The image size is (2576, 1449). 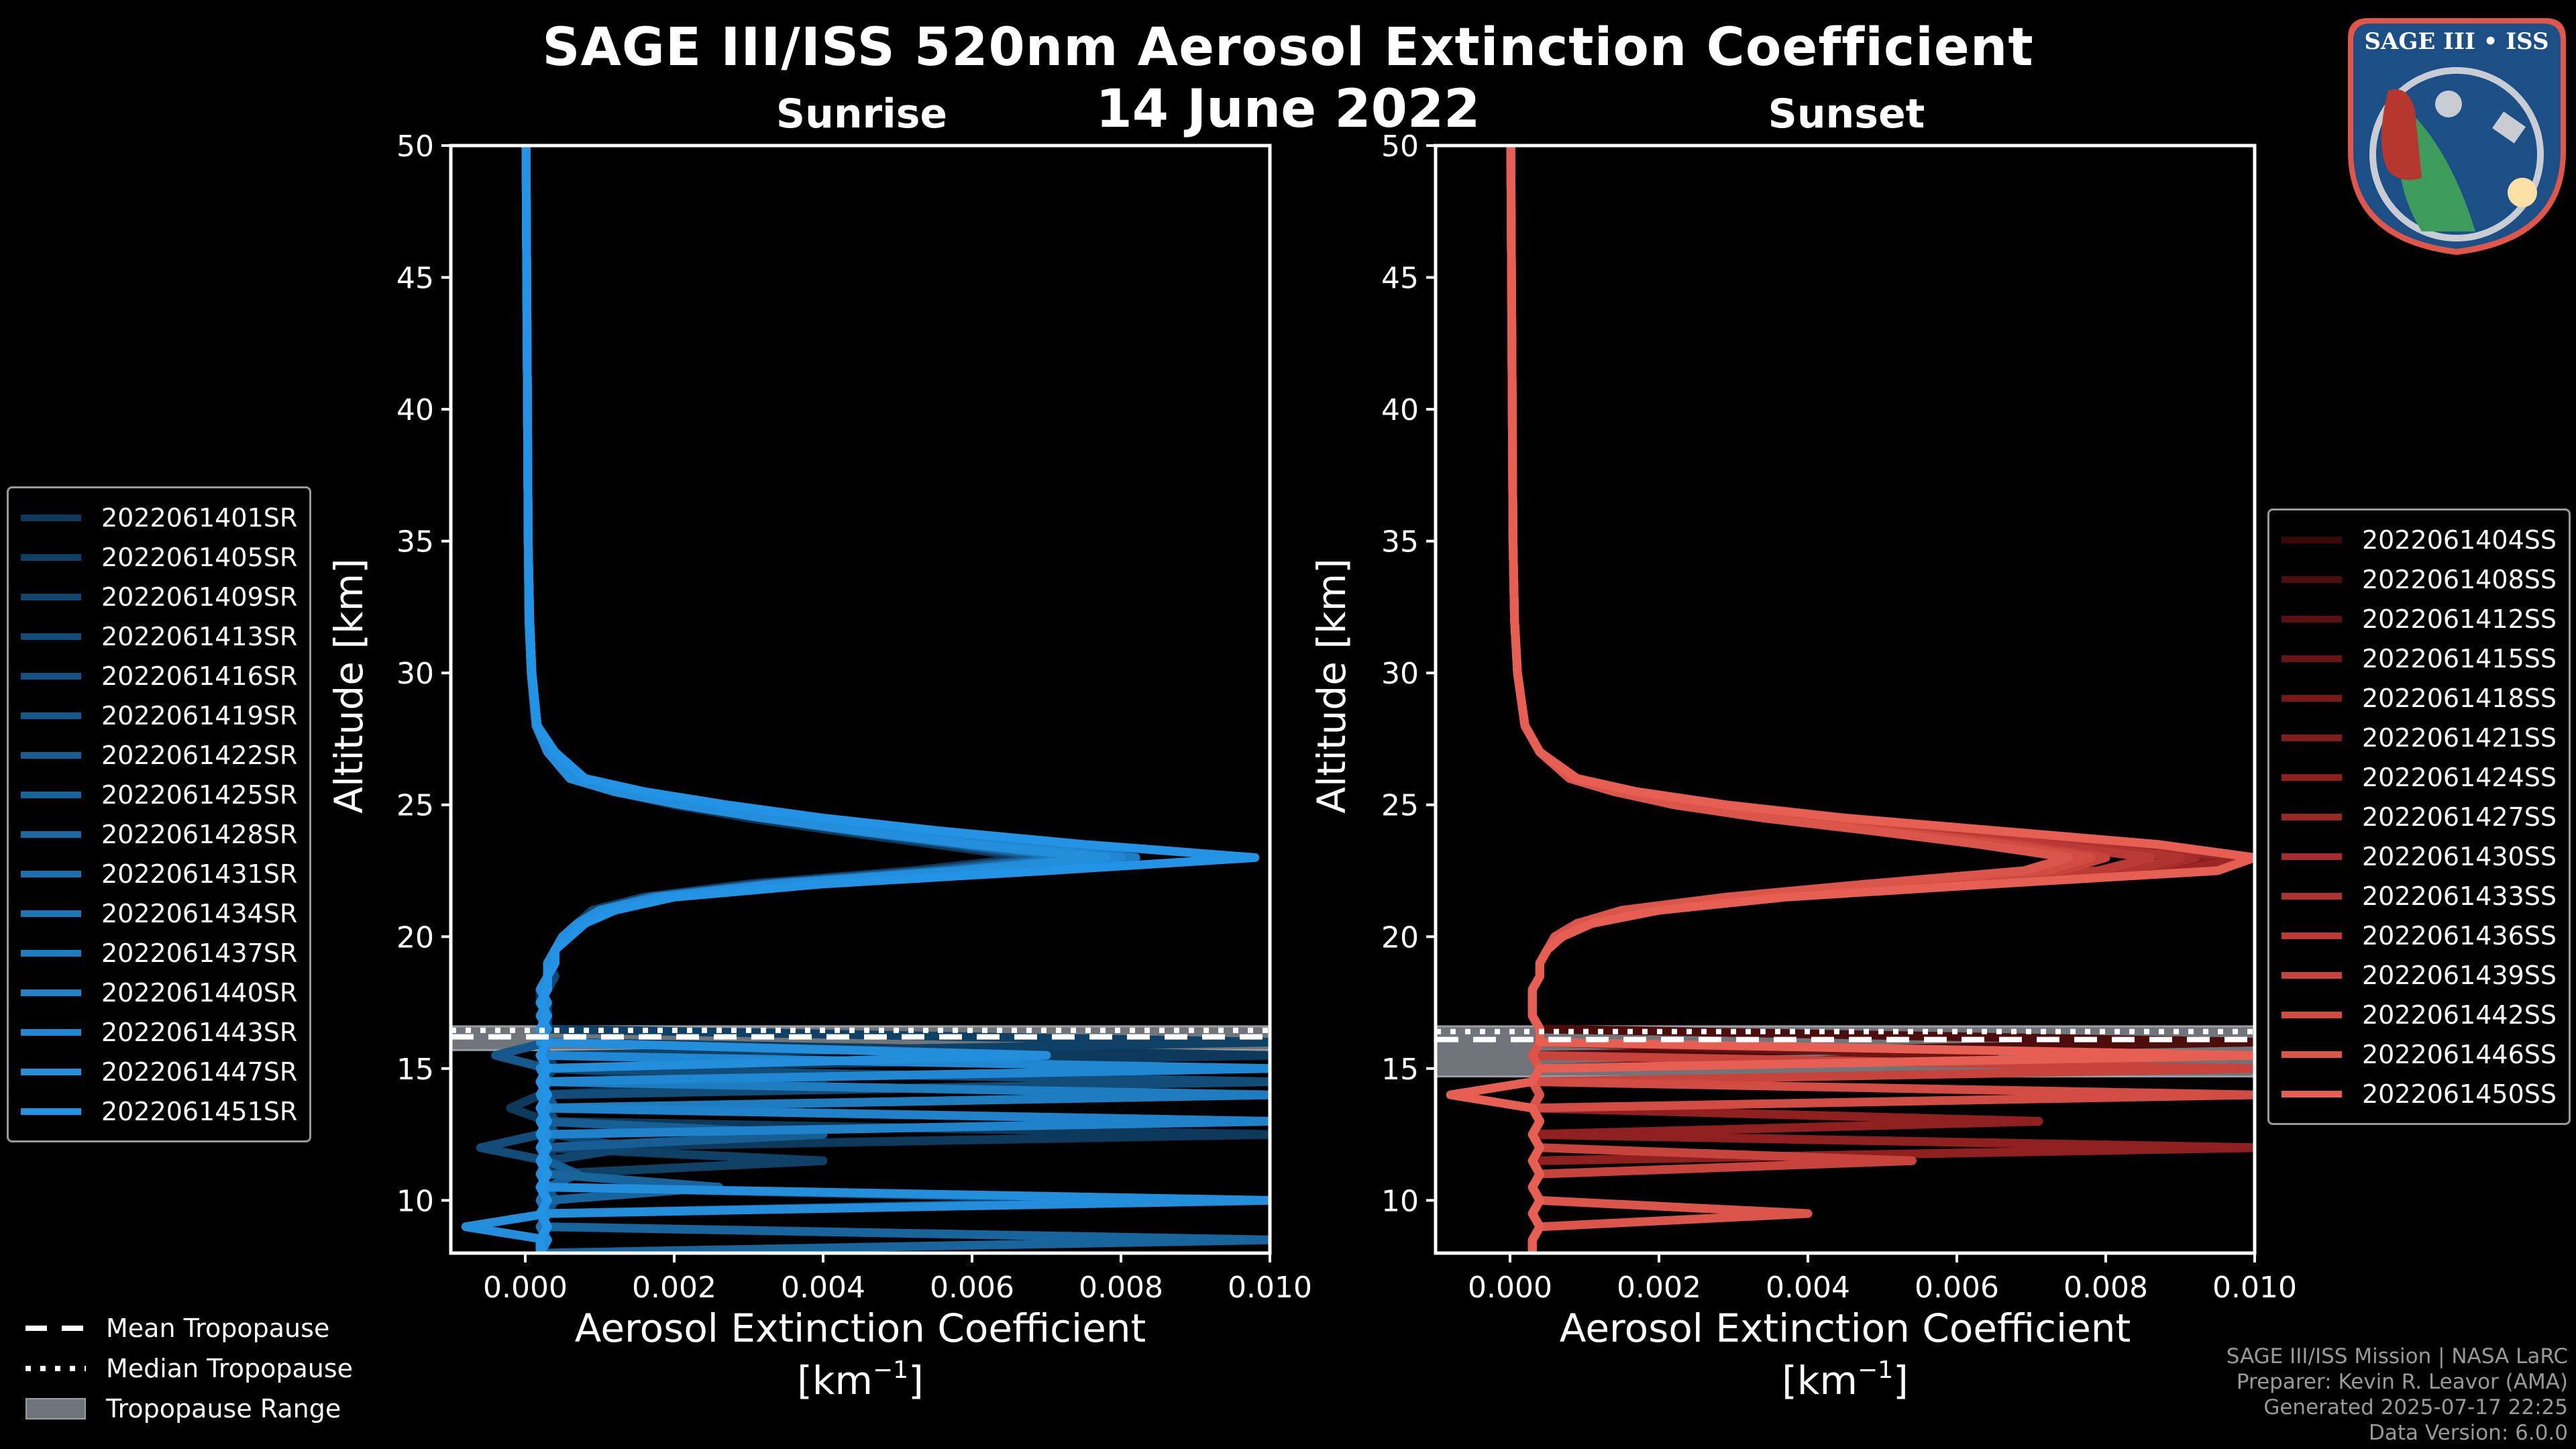 What do you see at coordinates (199, 874) in the screenshot?
I see `legend-label: 2022061431SR` at bounding box center [199, 874].